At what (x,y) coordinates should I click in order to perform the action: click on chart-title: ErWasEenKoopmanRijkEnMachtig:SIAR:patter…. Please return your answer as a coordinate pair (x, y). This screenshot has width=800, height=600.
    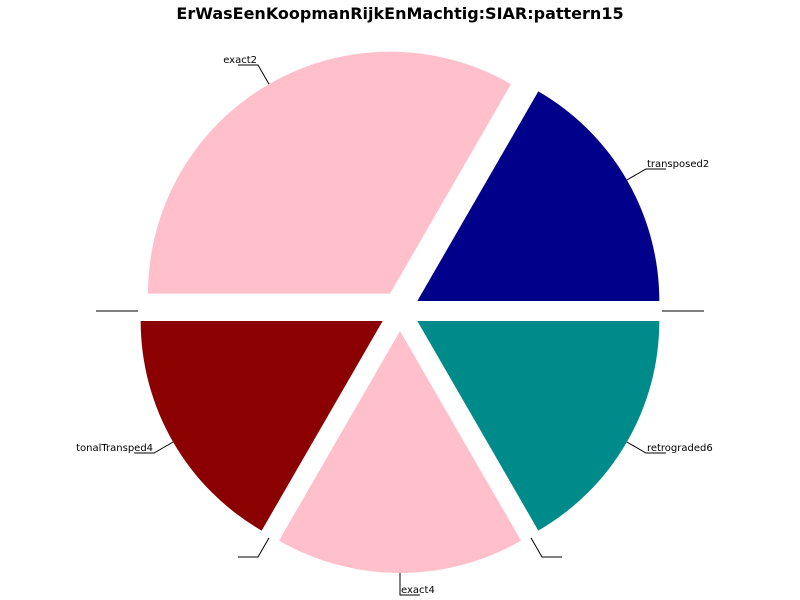
    Looking at the image, I should click on (399, 13).